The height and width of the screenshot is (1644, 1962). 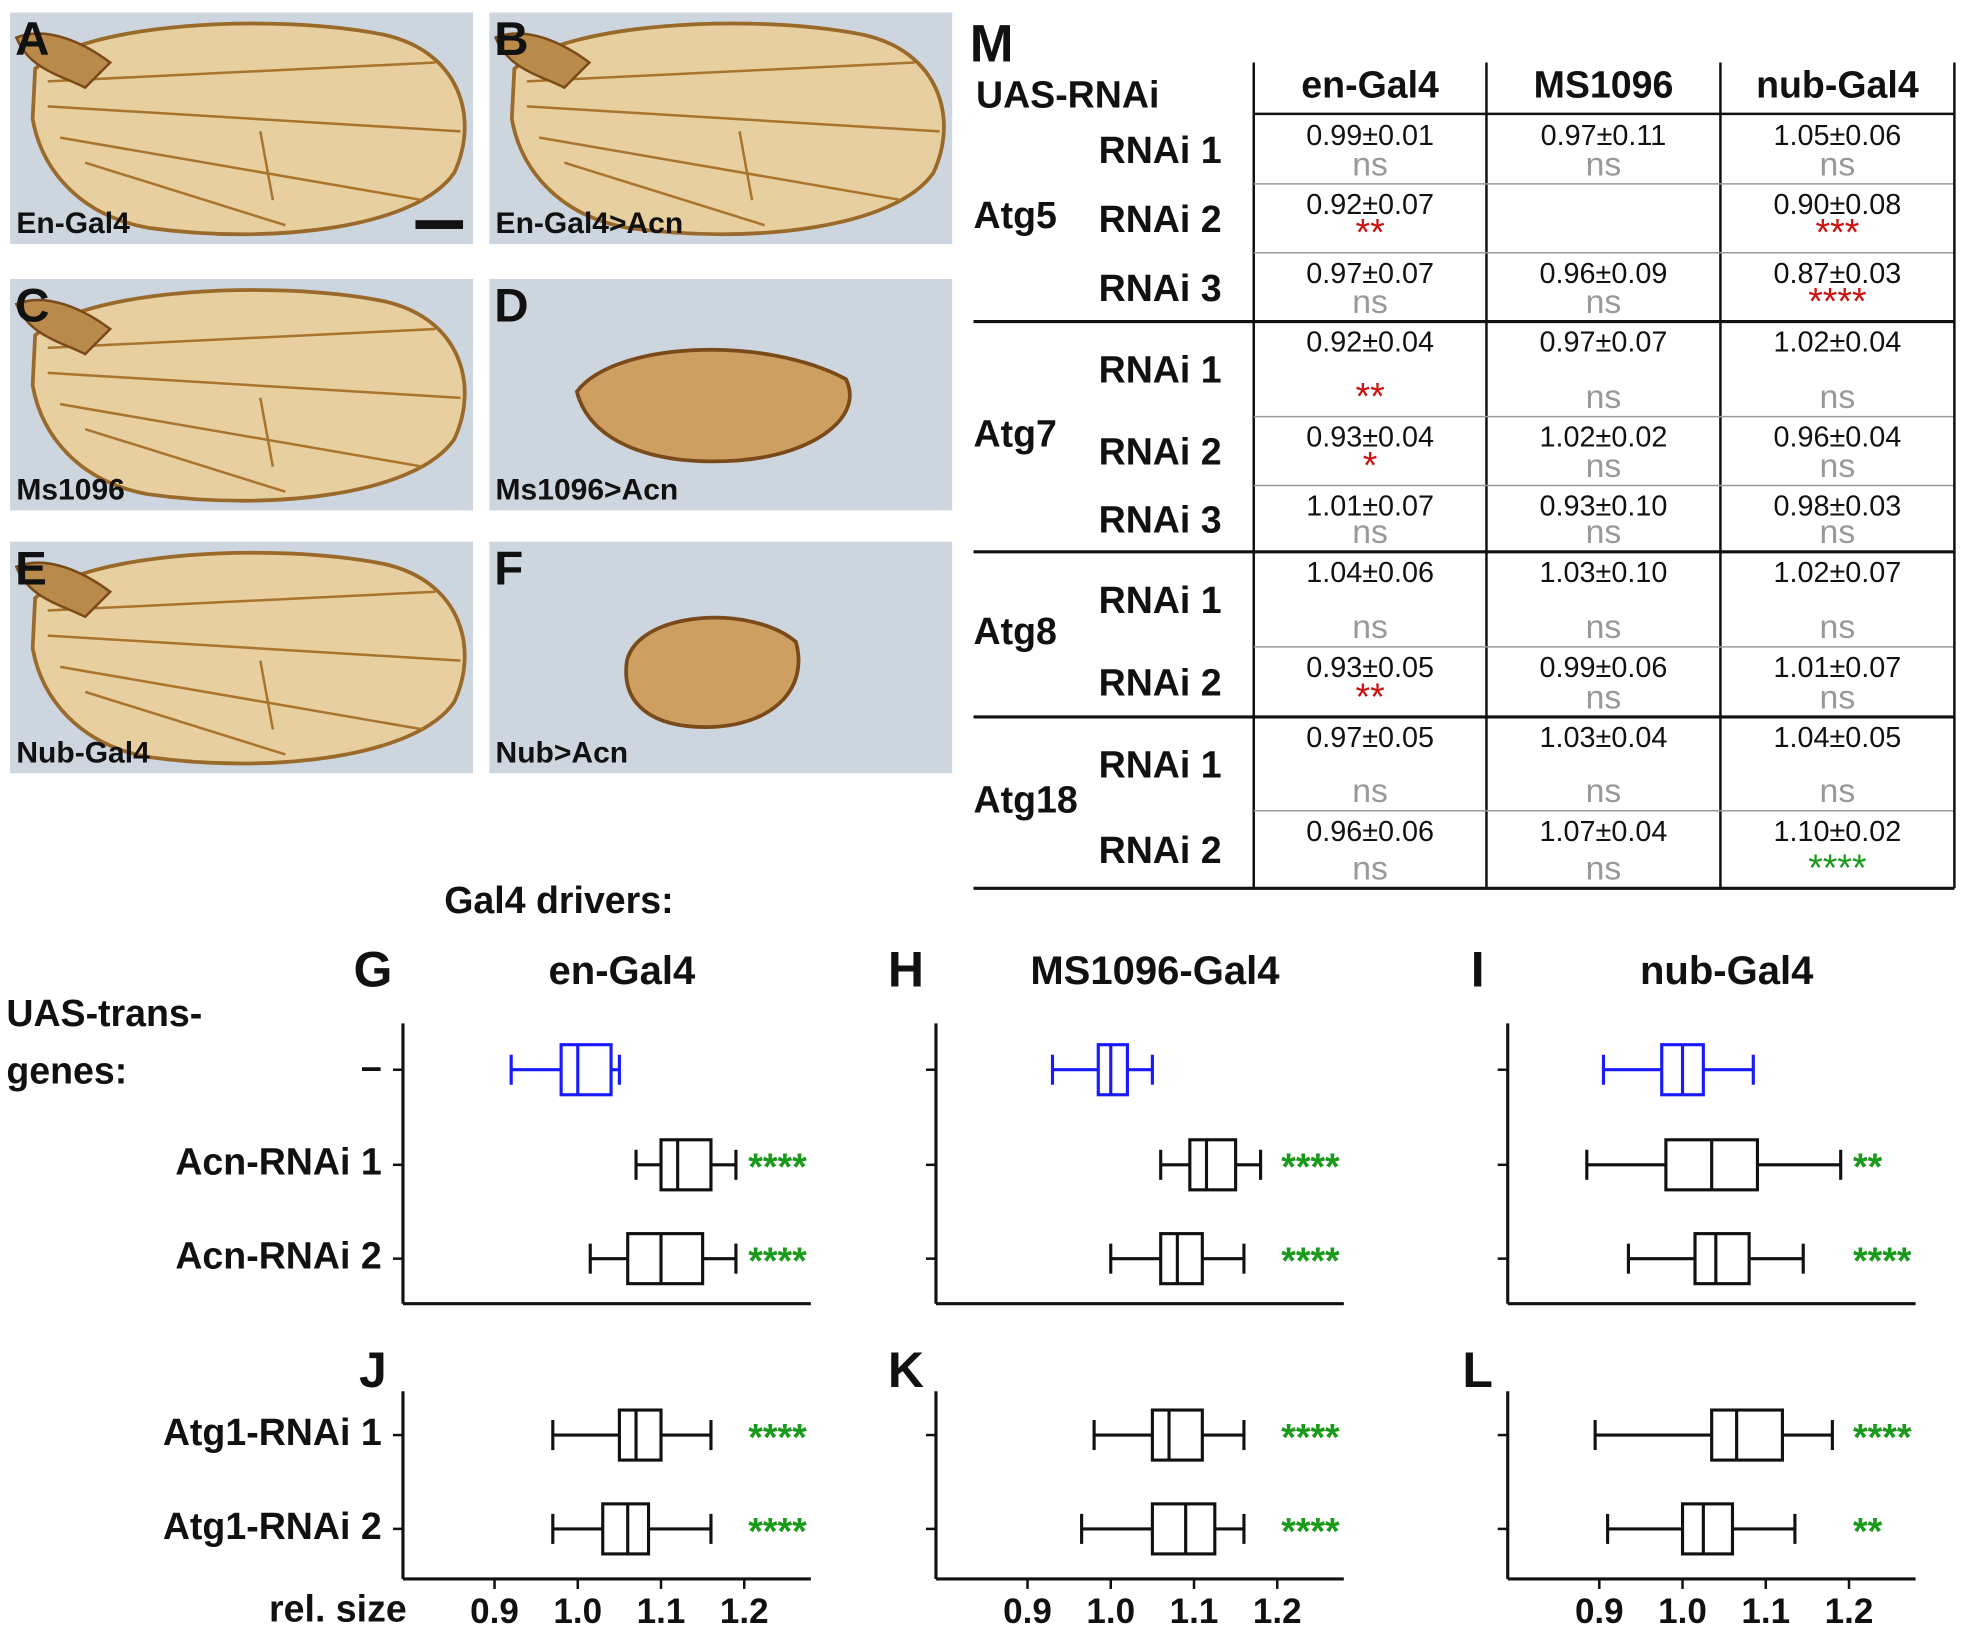 What do you see at coordinates (32, 306) in the screenshot?
I see `panel-letter: C` at bounding box center [32, 306].